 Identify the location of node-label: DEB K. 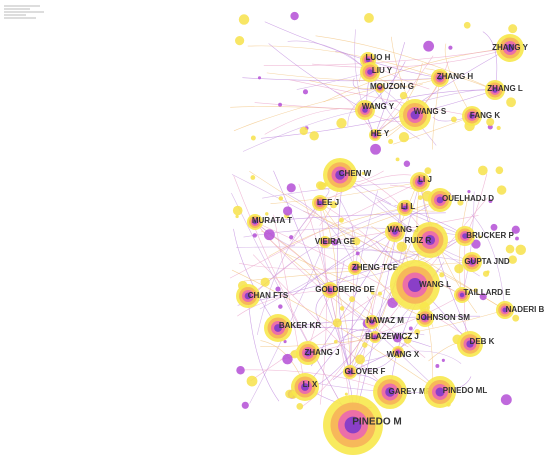
(482, 341).